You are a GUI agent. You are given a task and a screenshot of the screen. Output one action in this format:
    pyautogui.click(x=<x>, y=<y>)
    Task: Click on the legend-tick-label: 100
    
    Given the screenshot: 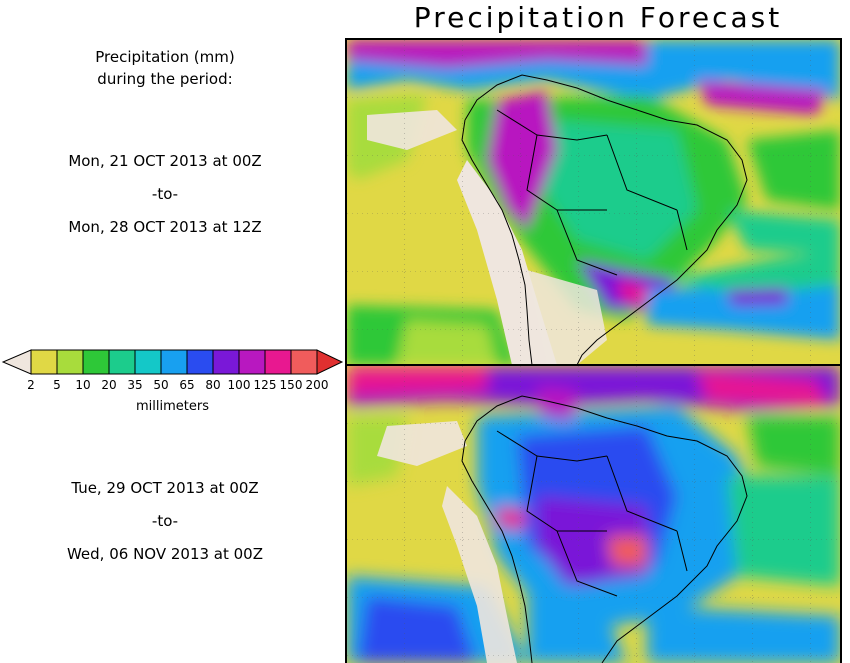 What is the action you would take?
    pyautogui.click(x=239, y=385)
    